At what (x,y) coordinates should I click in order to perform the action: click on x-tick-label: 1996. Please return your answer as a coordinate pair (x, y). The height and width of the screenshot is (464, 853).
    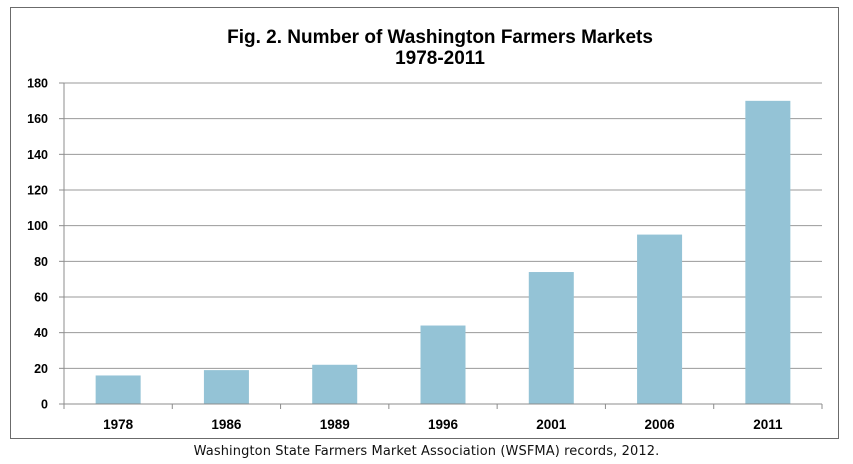
    Looking at the image, I should click on (443, 424).